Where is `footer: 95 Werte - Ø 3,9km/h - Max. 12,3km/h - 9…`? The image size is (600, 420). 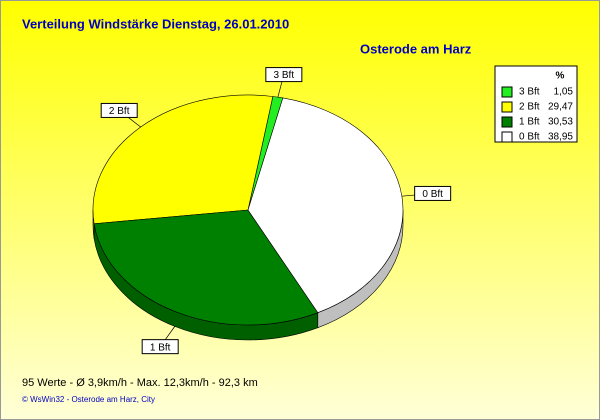 footer: 95 Werte - Ø 3,9km/h - Max. 12,3km/h - 9… is located at coordinates (140, 383).